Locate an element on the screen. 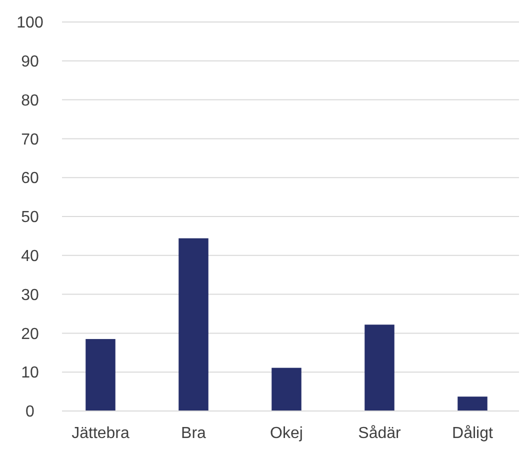  y-tick-label: 100 is located at coordinates (30, 23).